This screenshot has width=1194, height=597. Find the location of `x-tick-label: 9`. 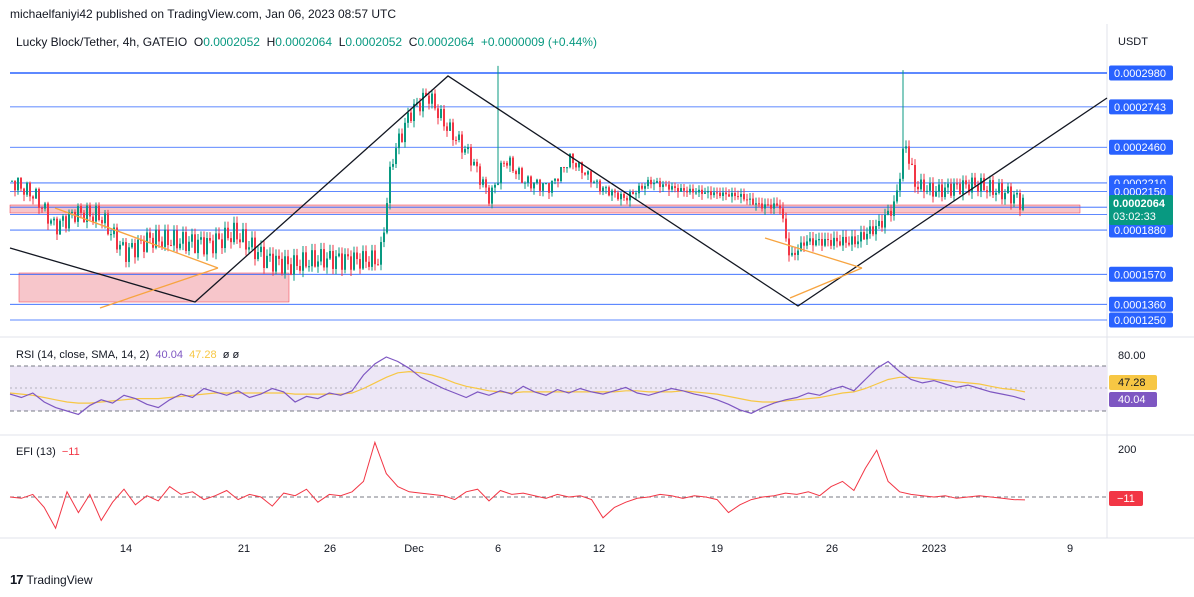

x-tick-label: 9 is located at coordinates (1070, 549).